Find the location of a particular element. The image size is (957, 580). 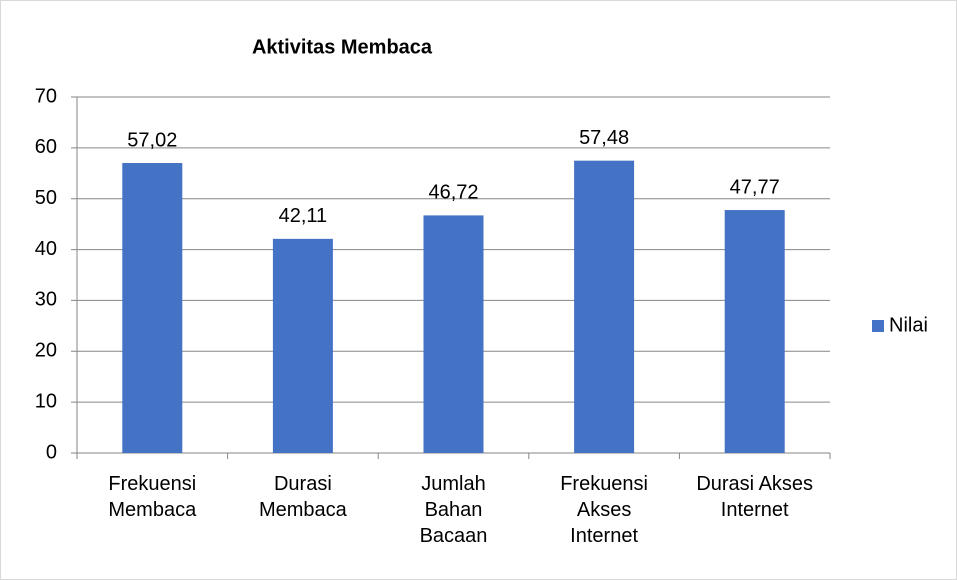

data-label: 47,77 is located at coordinates (755, 187).